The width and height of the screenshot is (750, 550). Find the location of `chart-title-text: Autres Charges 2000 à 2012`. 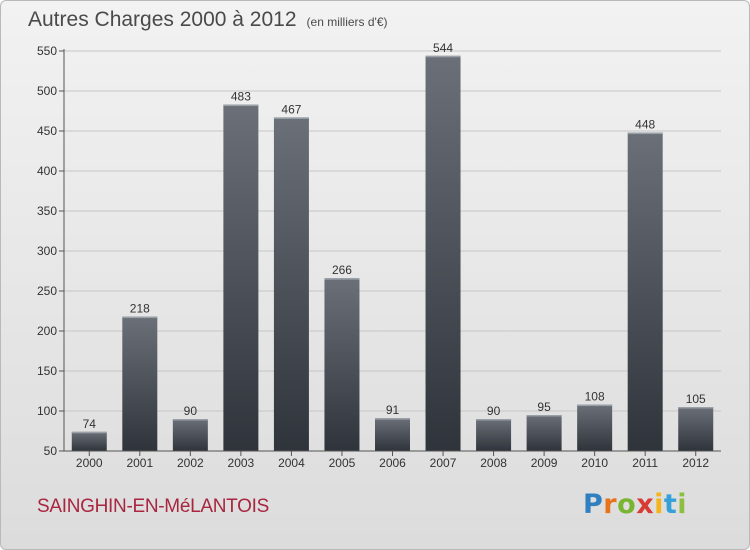

chart-title-text: Autres Charges 2000 à 2012 is located at coordinates (162, 19).